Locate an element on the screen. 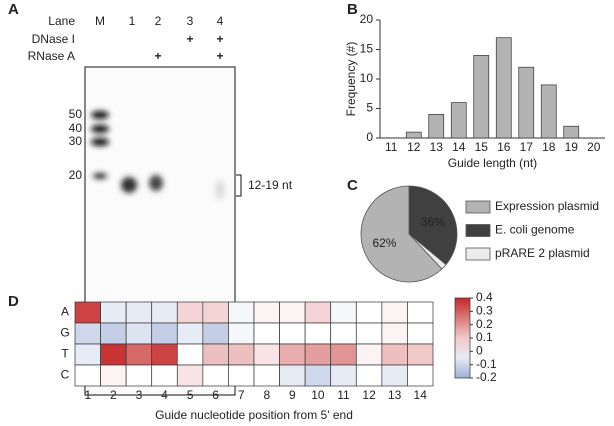 The height and width of the screenshot is (426, 614). y-tick-label: 10 is located at coordinates (367, 78).